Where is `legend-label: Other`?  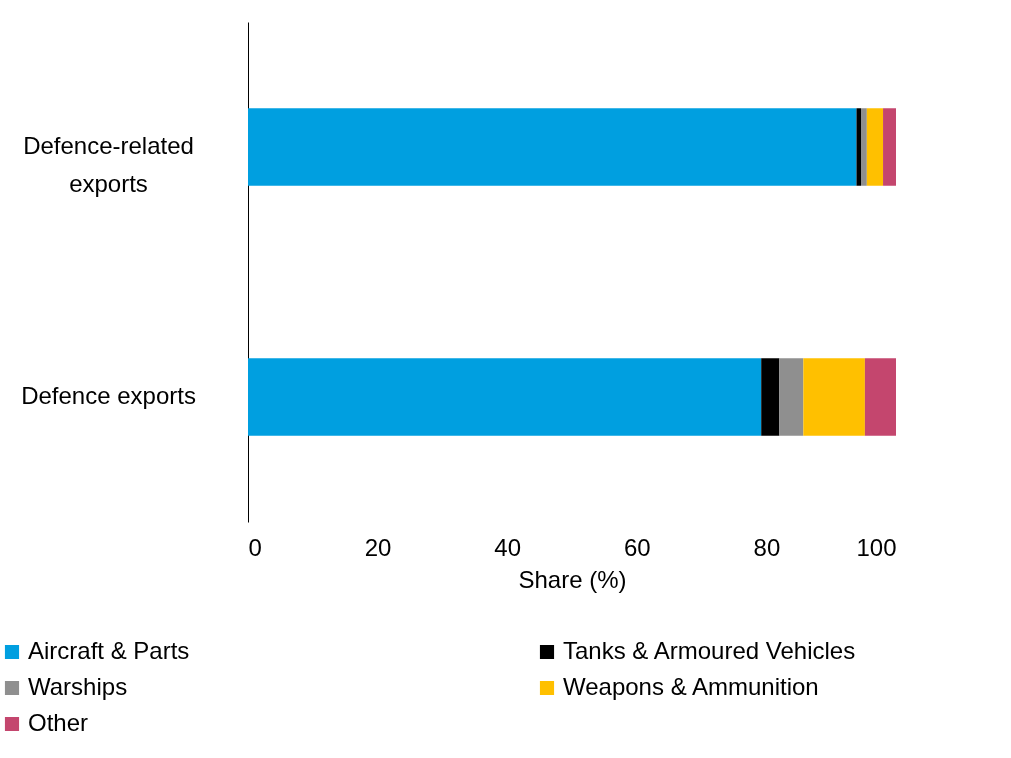 legend-label: Other is located at coordinates (58, 722).